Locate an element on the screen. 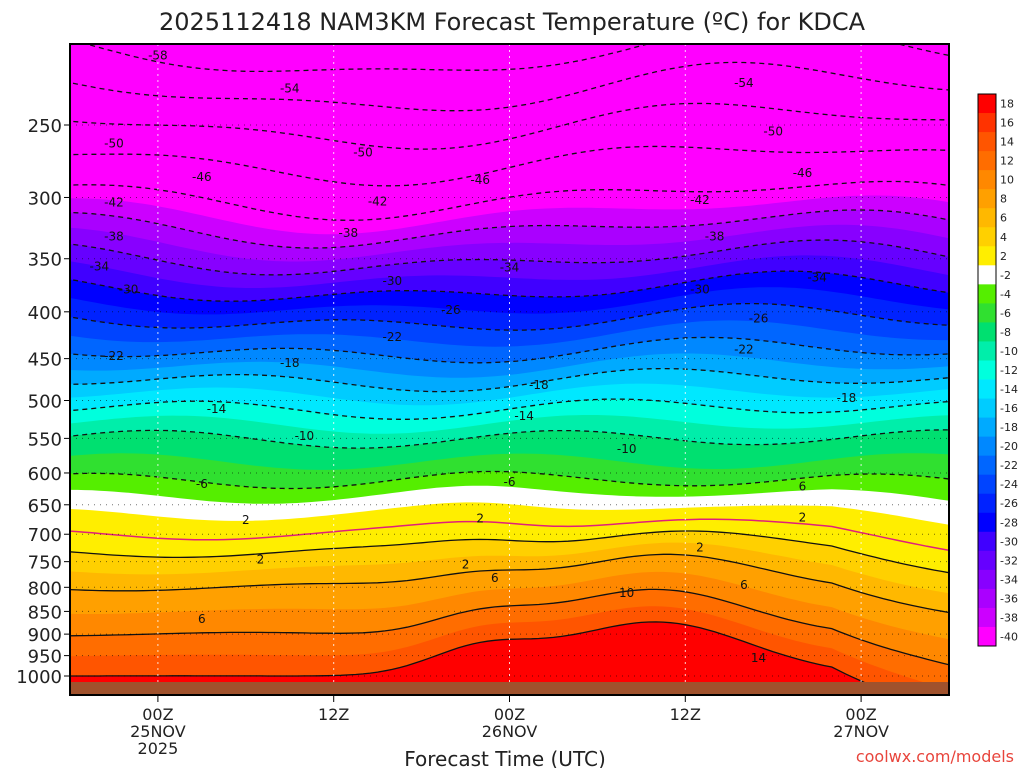 The image size is (1024, 768). colorbar-label: 2 is located at coordinates (1003, 256).